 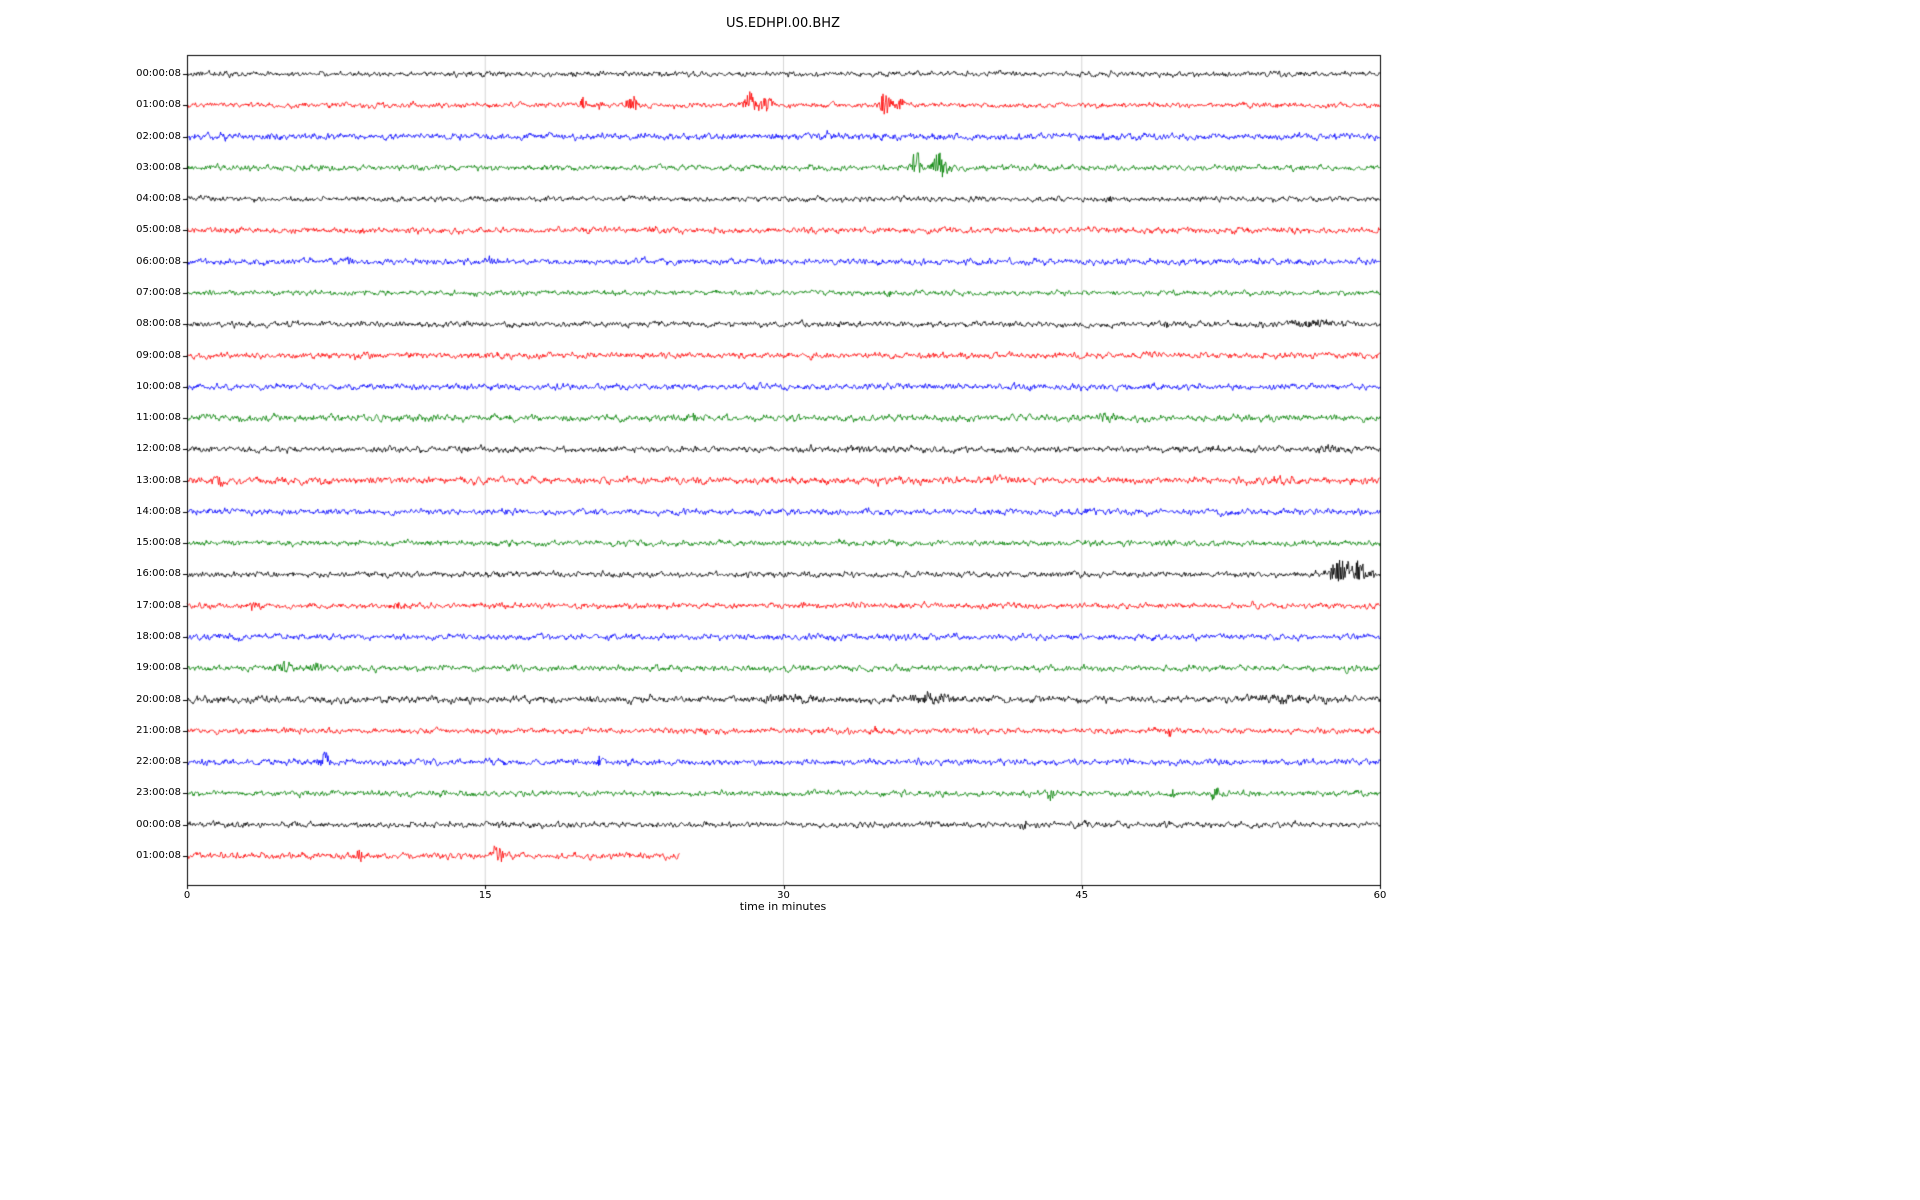 I want to click on trace-time-label: 10:00:08, so click(x=158, y=386).